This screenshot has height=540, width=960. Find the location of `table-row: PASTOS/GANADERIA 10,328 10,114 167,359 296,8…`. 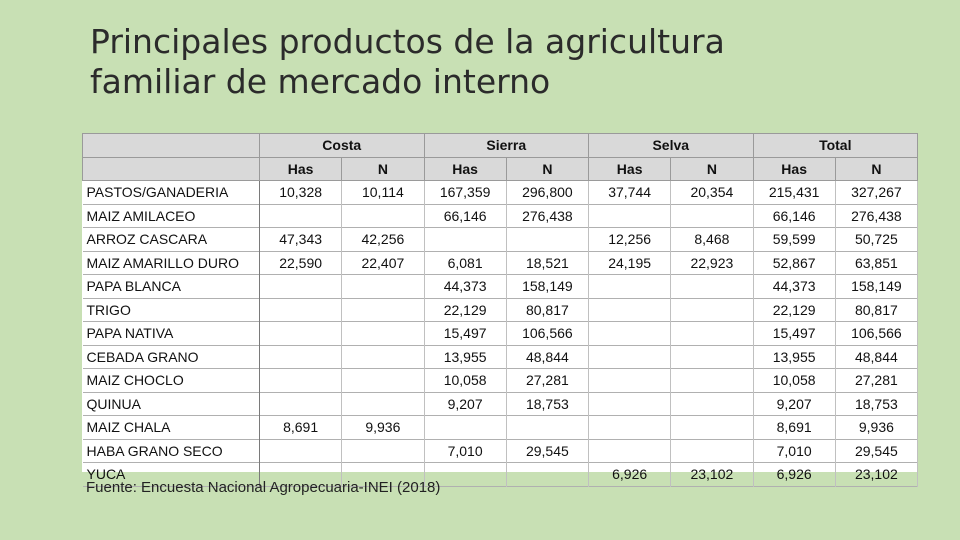

table-row: PASTOS/GANADERIA 10,328 10,114 167,359 296,8… is located at coordinates (500, 192).